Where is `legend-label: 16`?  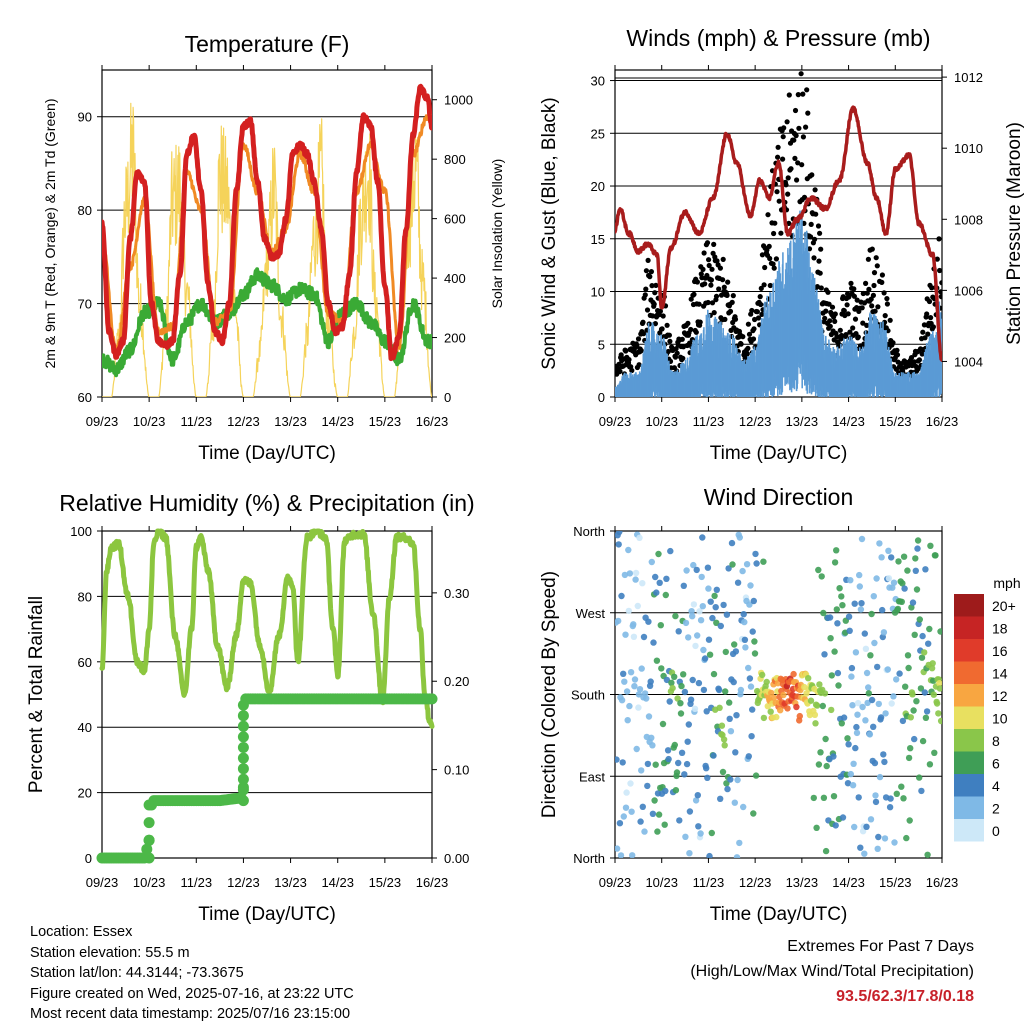
legend-label: 16 is located at coordinates (1000, 651).